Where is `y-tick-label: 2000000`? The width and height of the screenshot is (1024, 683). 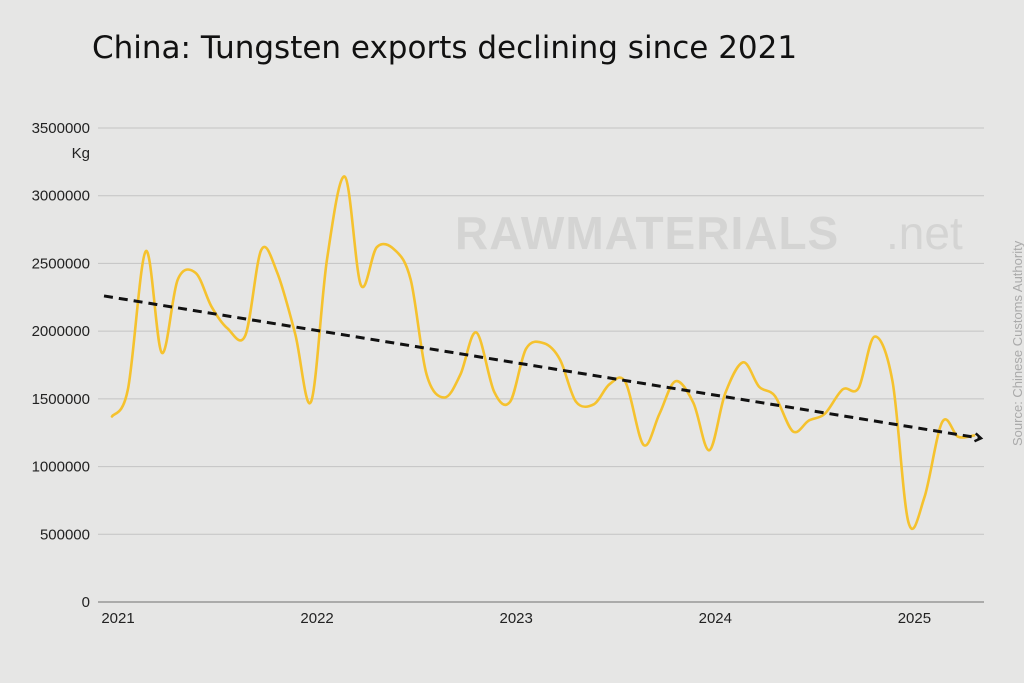
y-tick-label: 2000000 is located at coordinates (61, 331).